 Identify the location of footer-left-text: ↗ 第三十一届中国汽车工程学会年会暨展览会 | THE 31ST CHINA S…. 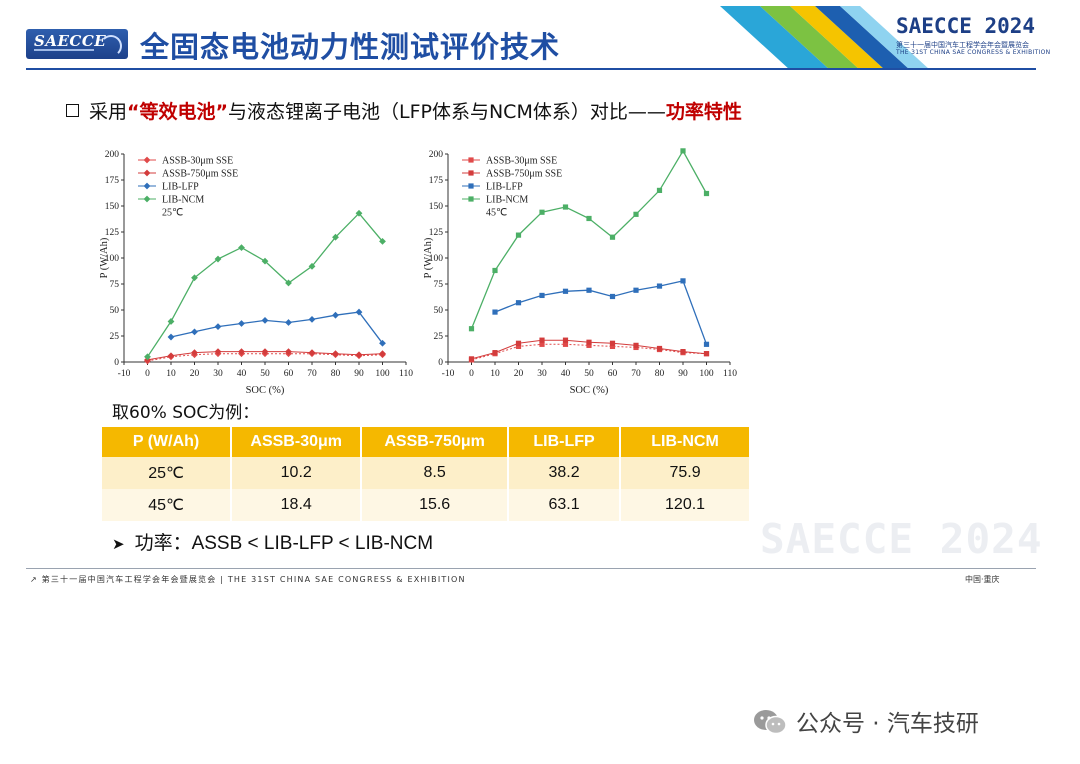
(248, 579).